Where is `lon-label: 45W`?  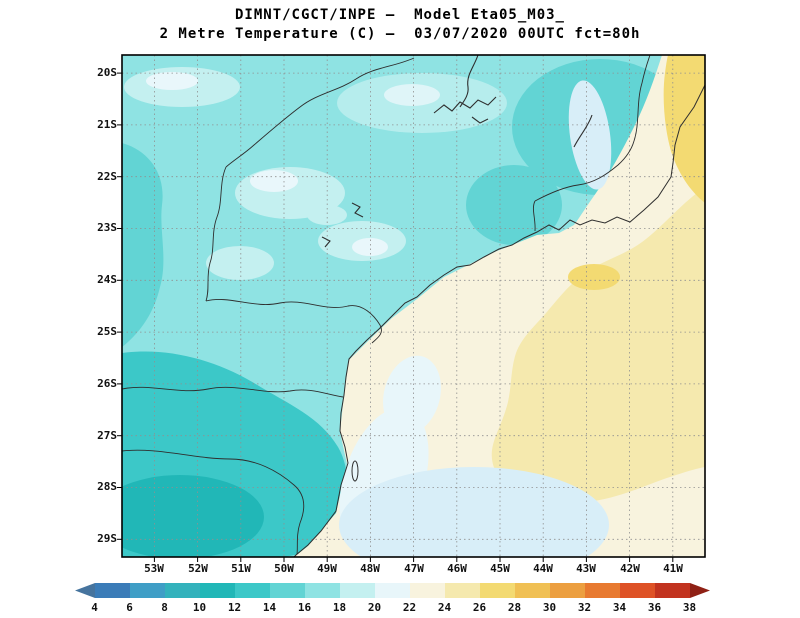 lon-label: 45W is located at coordinates (500, 568).